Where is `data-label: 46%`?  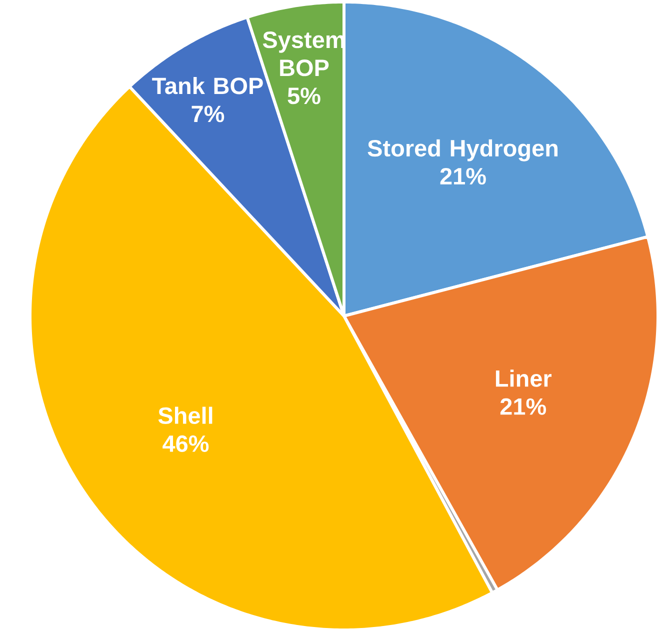 data-label: 46% is located at coordinates (185, 443).